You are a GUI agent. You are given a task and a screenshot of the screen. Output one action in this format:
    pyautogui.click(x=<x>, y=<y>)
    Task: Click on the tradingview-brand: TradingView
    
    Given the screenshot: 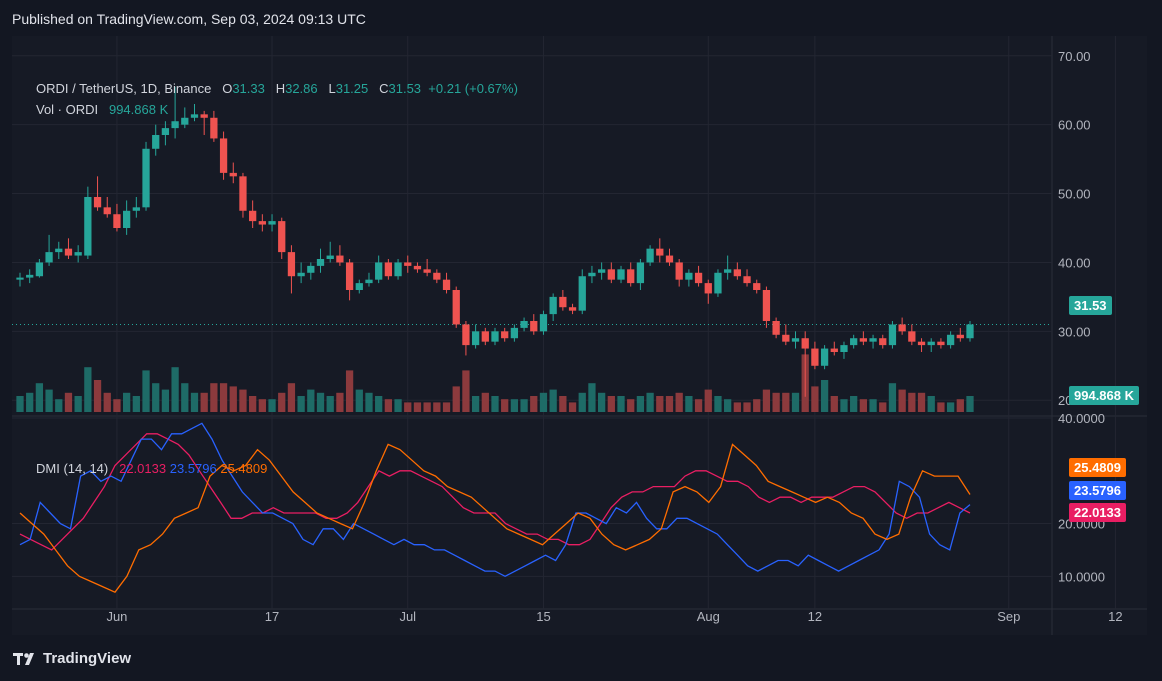 What is the action you would take?
    pyautogui.click(x=72, y=658)
    